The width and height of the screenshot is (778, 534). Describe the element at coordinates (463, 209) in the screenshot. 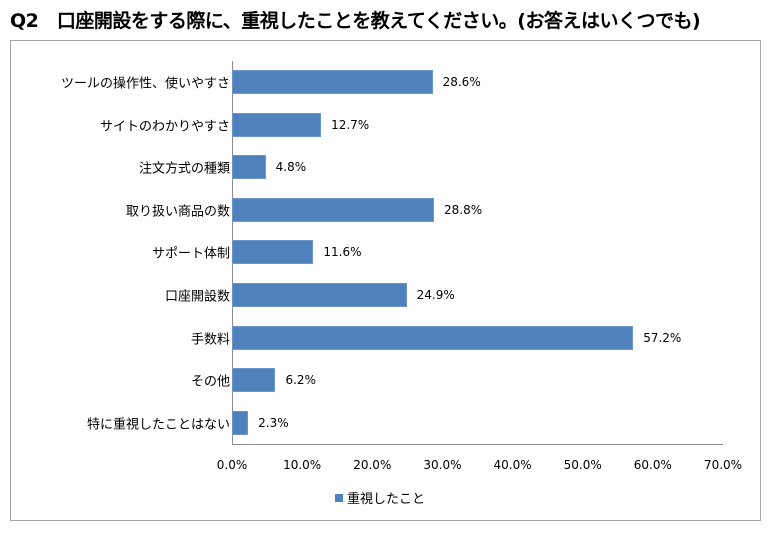

I see `data-label: 28.8%` at that location.